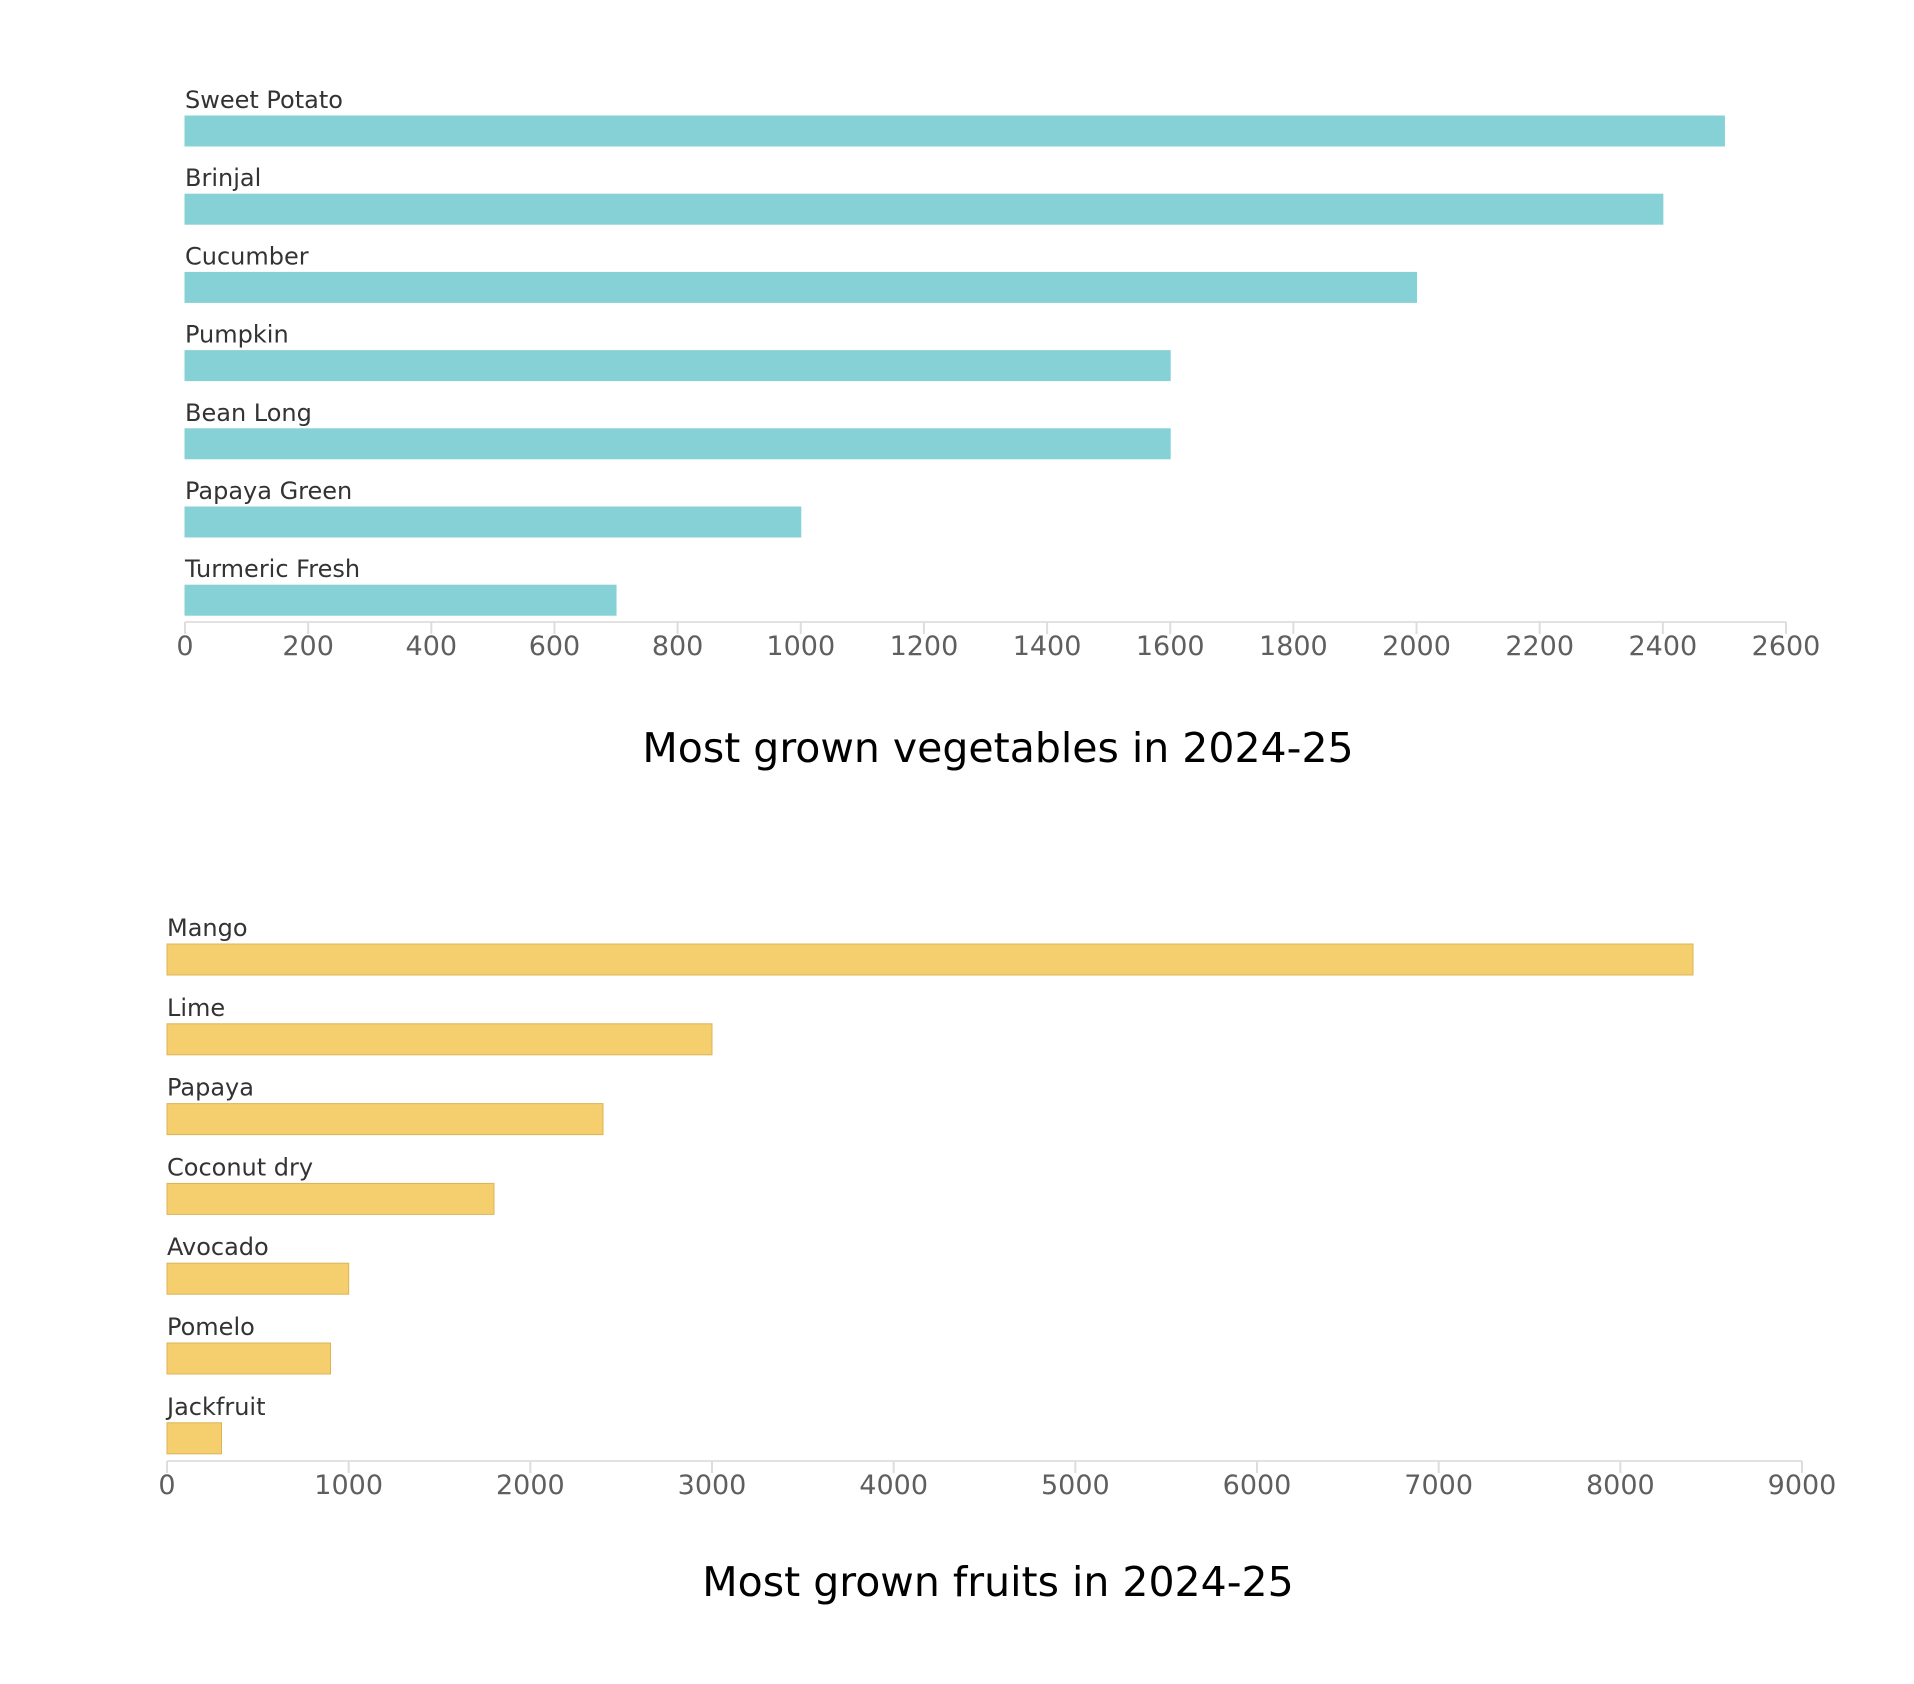  What do you see at coordinates (308, 646) in the screenshot?
I see `vegetables-tick-label-200: 200` at bounding box center [308, 646].